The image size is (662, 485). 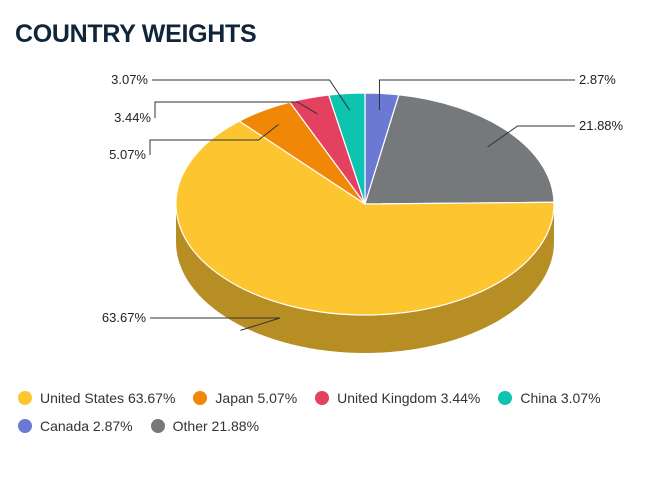 What do you see at coordinates (236, 109) in the screenshot?
I see `leader-line-united-kingdom` at bounding box center [236, 109].